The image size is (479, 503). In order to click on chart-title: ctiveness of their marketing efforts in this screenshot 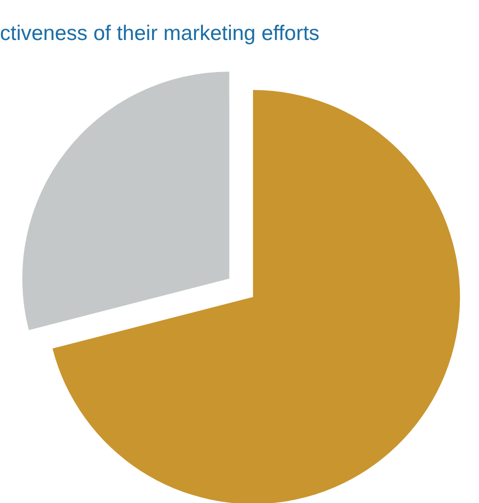, I will do `click(160, 33)`.